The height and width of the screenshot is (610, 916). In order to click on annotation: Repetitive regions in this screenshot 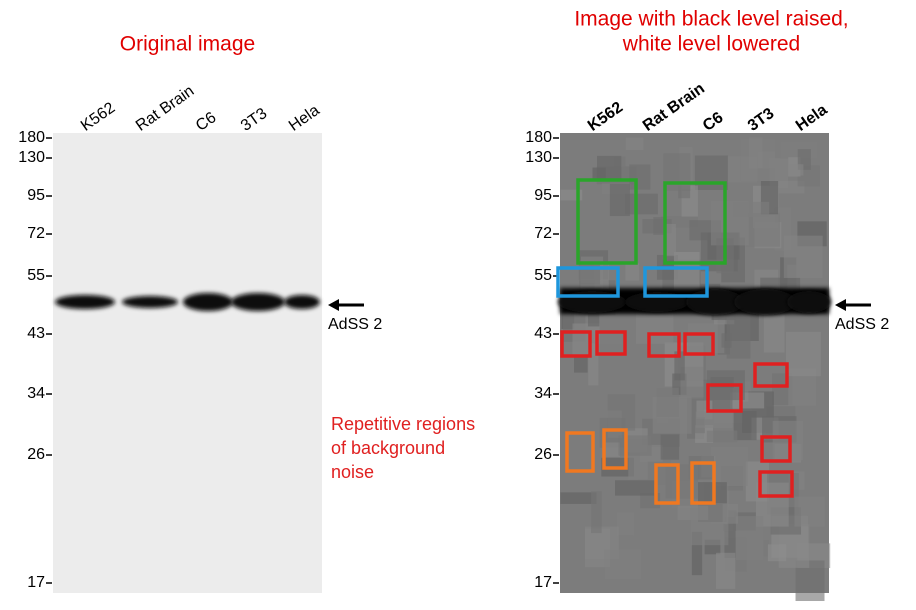, I will do `click(403, 424)`.